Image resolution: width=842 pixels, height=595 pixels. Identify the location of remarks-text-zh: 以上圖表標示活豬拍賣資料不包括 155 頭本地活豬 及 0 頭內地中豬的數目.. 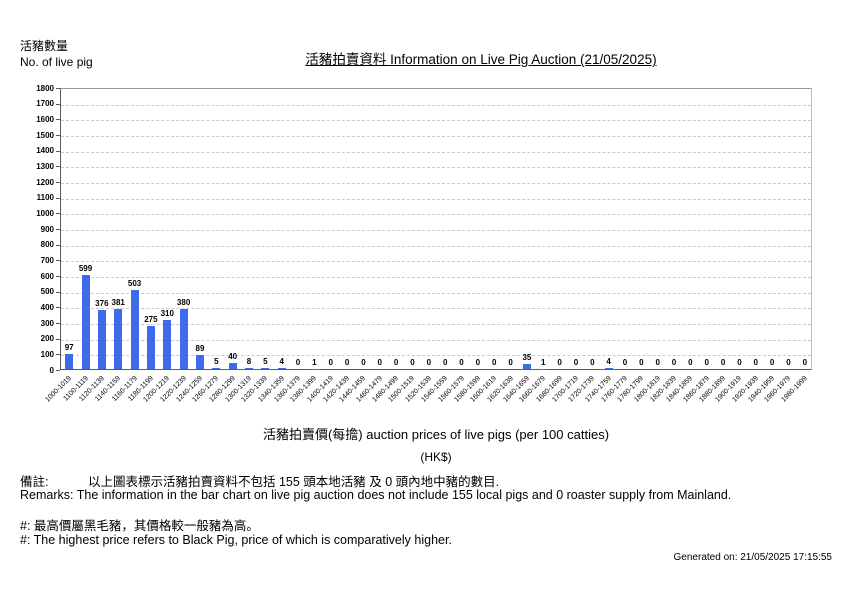
(294, 482).